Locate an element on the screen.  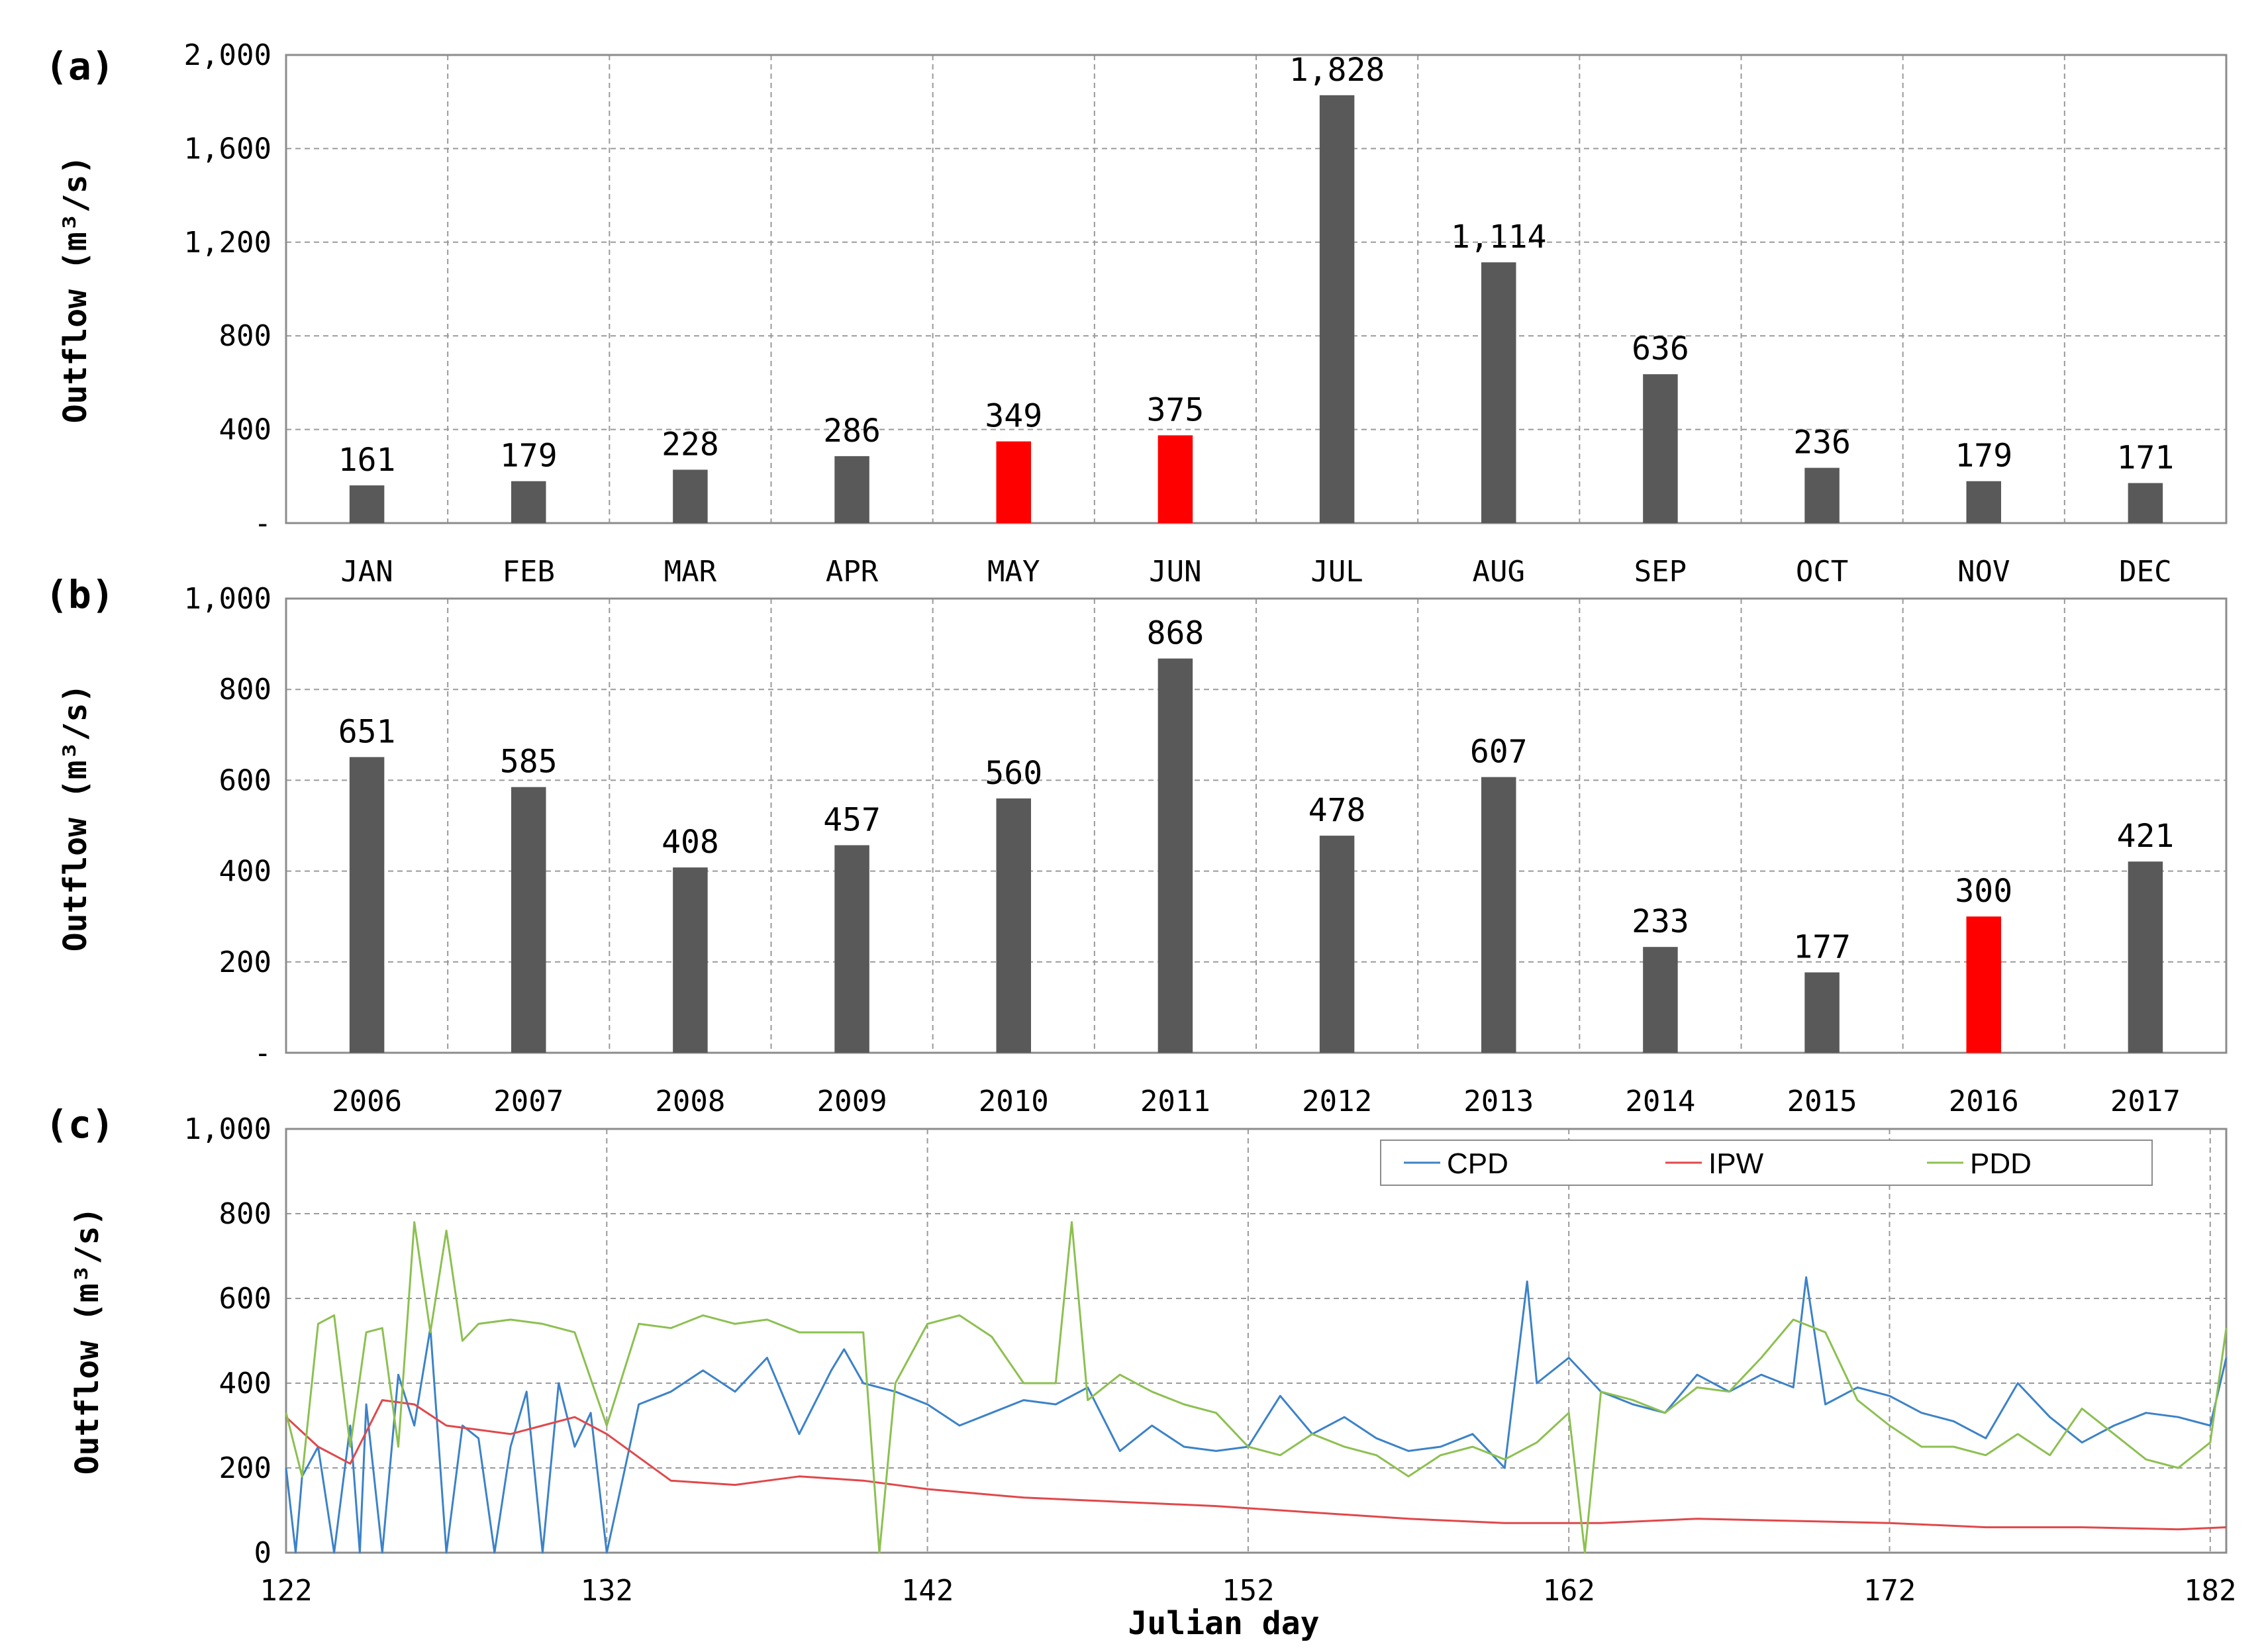
x-category-label: DEC is located at coordinates (2145, 572).